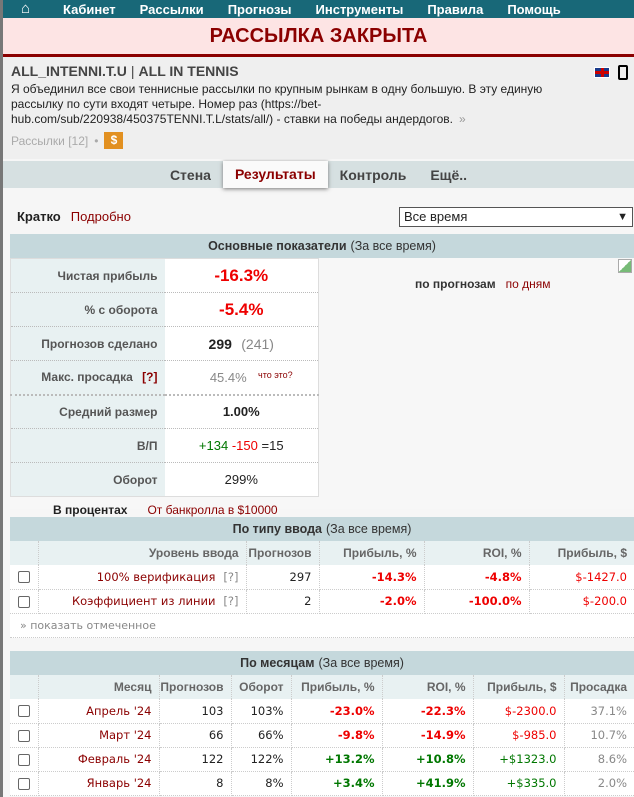 The image size is (634, 797). I want to click on nav-forecasts: Прогнозы, so click(259, 9).